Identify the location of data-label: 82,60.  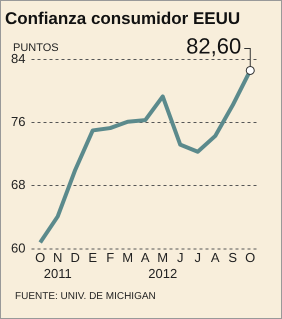
(214, 46).